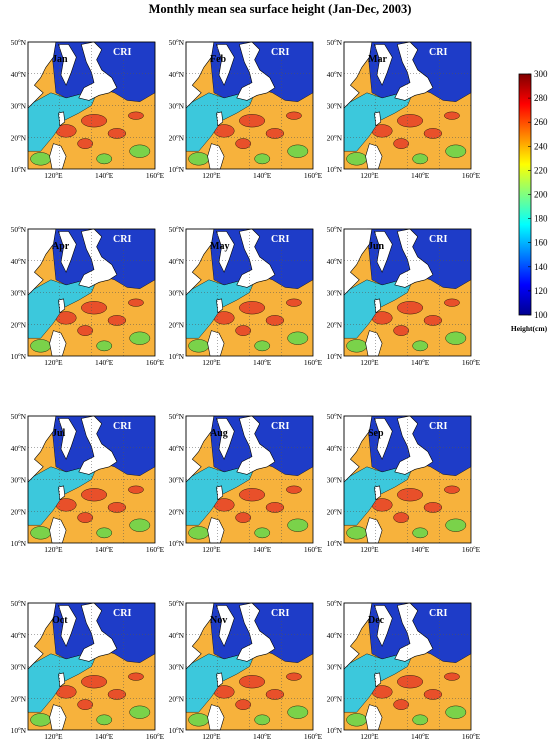 This screenshot has height=751, width=560. Describe the element at coordinates (60, 59) in the screenshot. I see `month-label: Jan` at that location.